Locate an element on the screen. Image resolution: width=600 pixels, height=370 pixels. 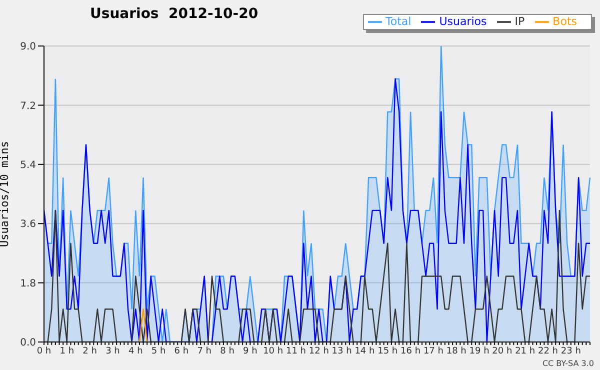
x-tick-label: 10 h is located at coordinates (273, 351).